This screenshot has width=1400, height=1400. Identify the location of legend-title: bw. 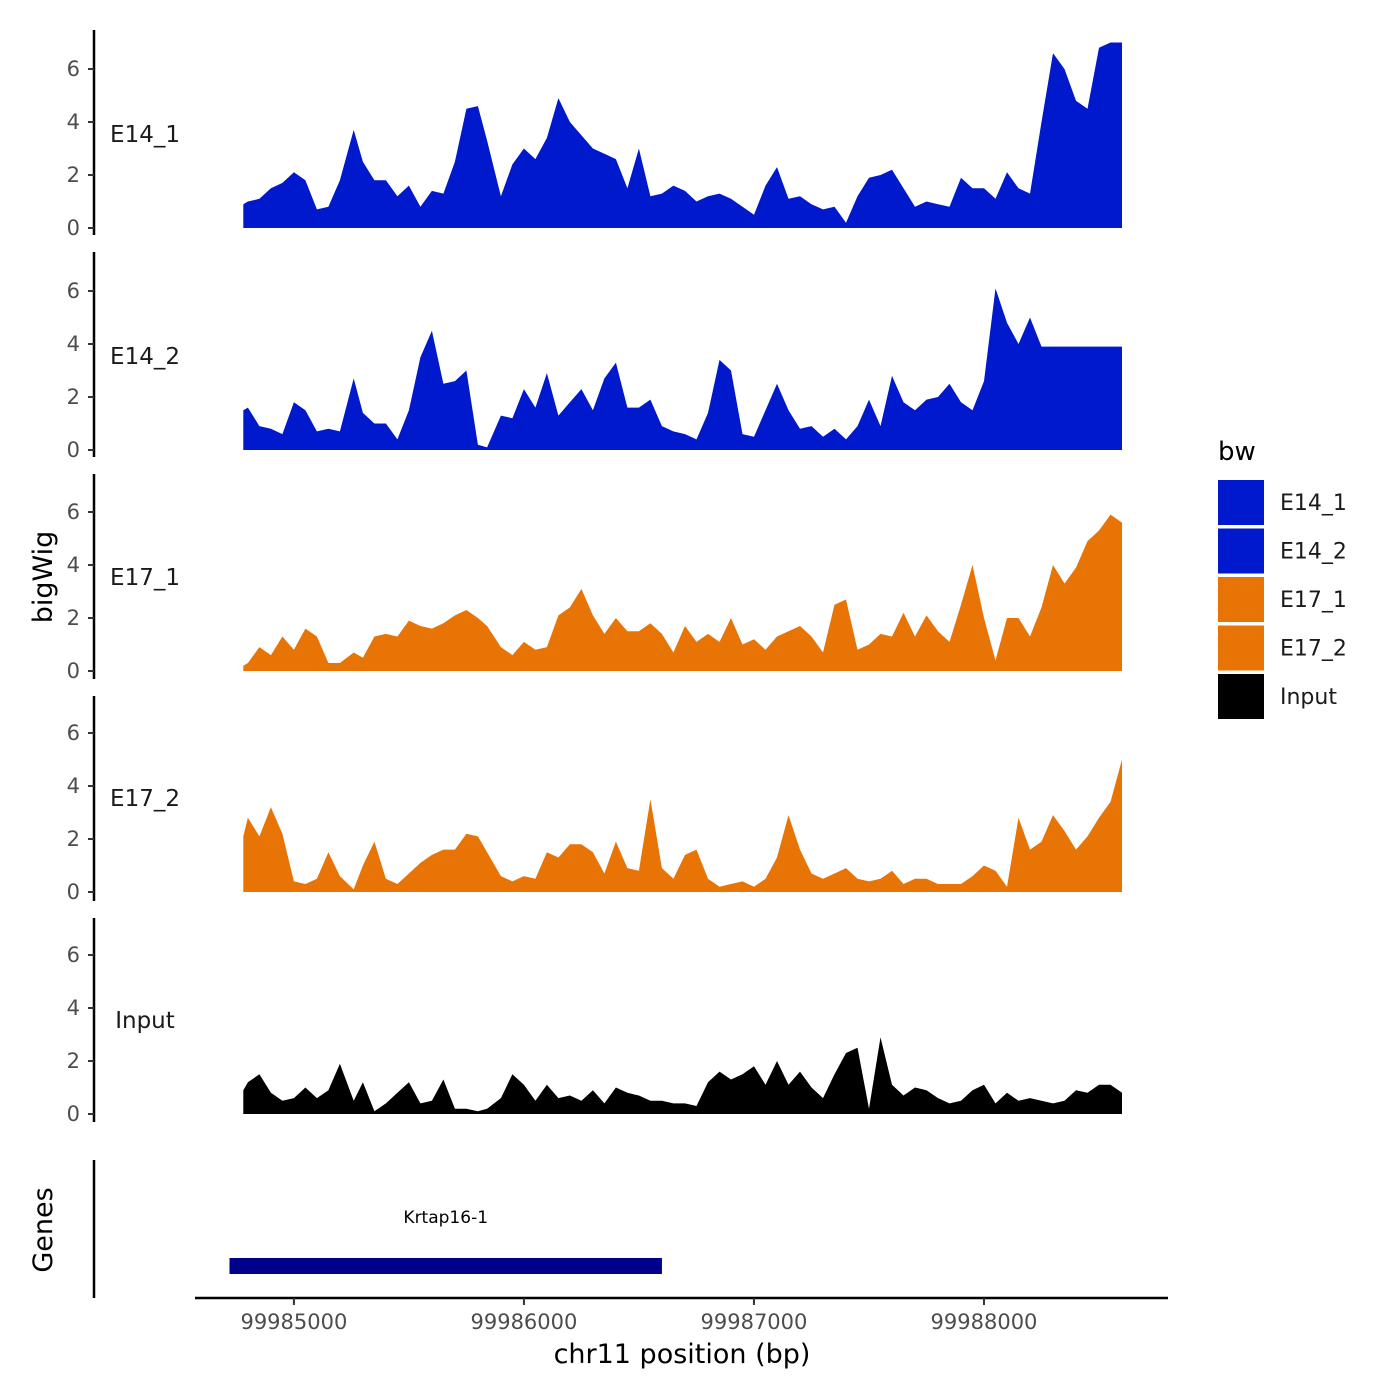
(1237, 452).